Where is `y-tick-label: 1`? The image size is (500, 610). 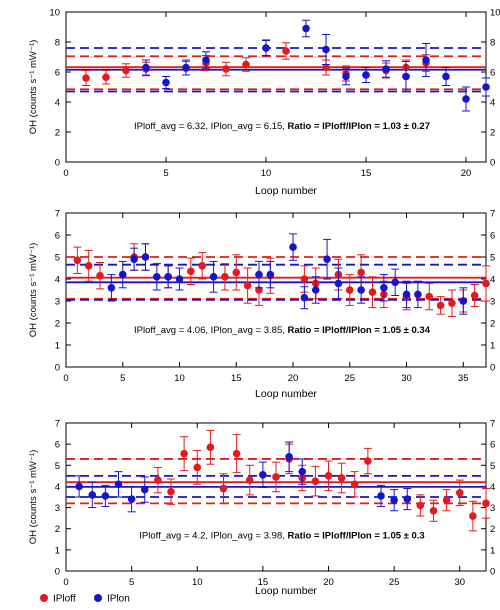 y-tick-label: 1 is located at coordinates (57, 550).